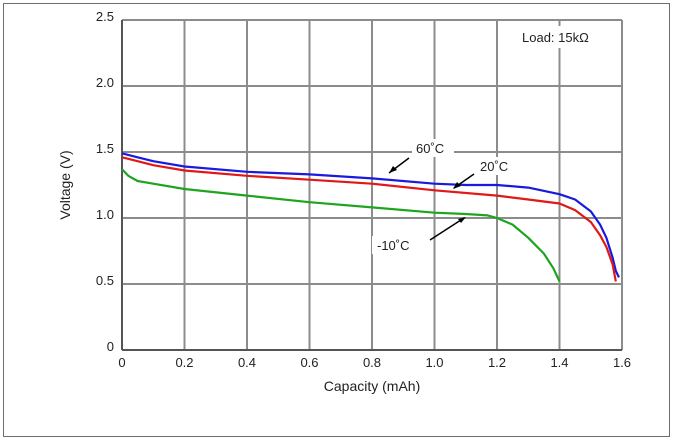 This screenshot has height=442, width=675. What do you see at coordinates (462, 220) in the screenshot?
I see `annotation-minus10c-arrowhead` at bounding box center [462, 220].